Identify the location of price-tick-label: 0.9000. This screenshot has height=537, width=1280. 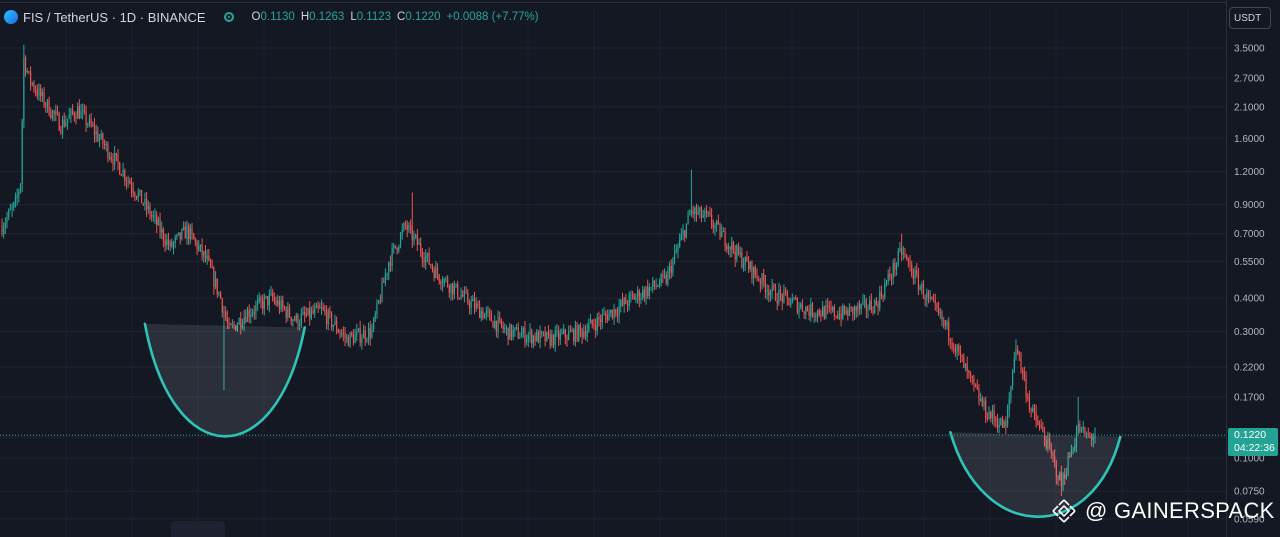
(1249, 205).